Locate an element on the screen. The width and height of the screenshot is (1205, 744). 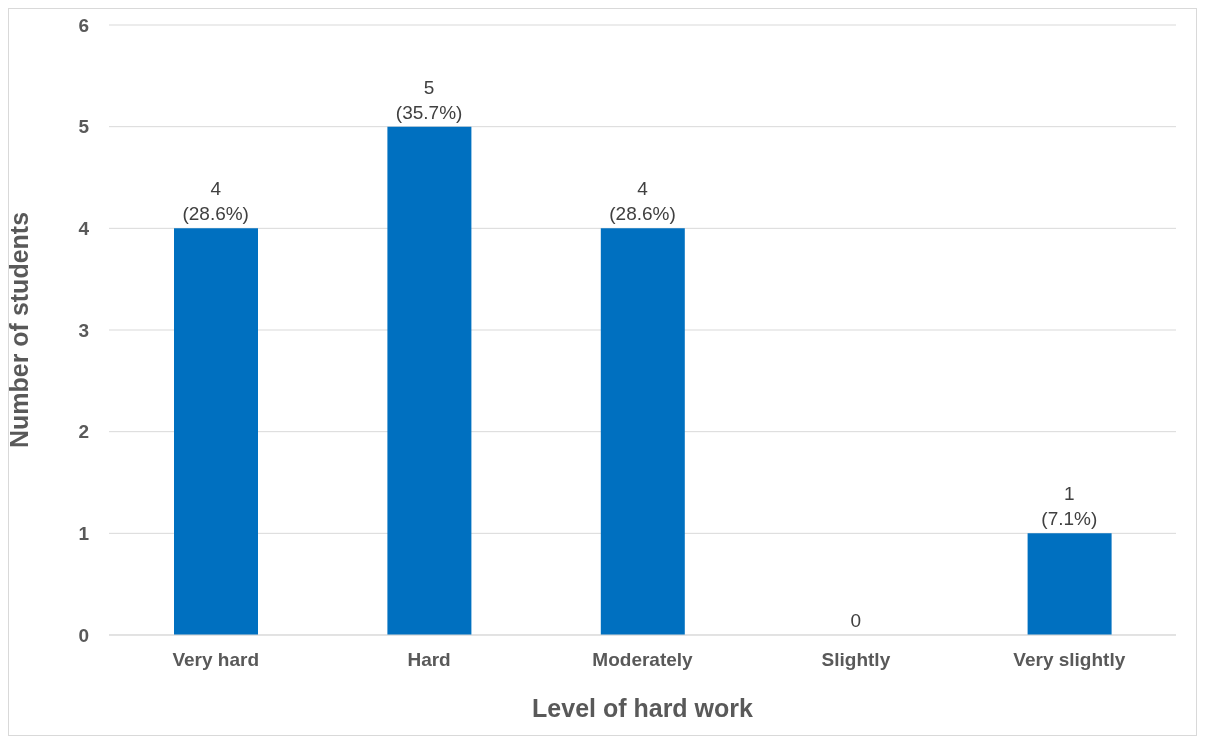
y-tick-label: 4 is located at coordinates (84, 229).